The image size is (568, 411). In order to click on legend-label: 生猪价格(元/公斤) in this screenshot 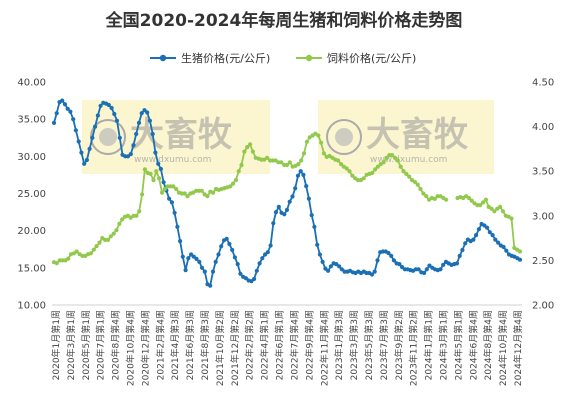, I will do `click(225, 58)`.